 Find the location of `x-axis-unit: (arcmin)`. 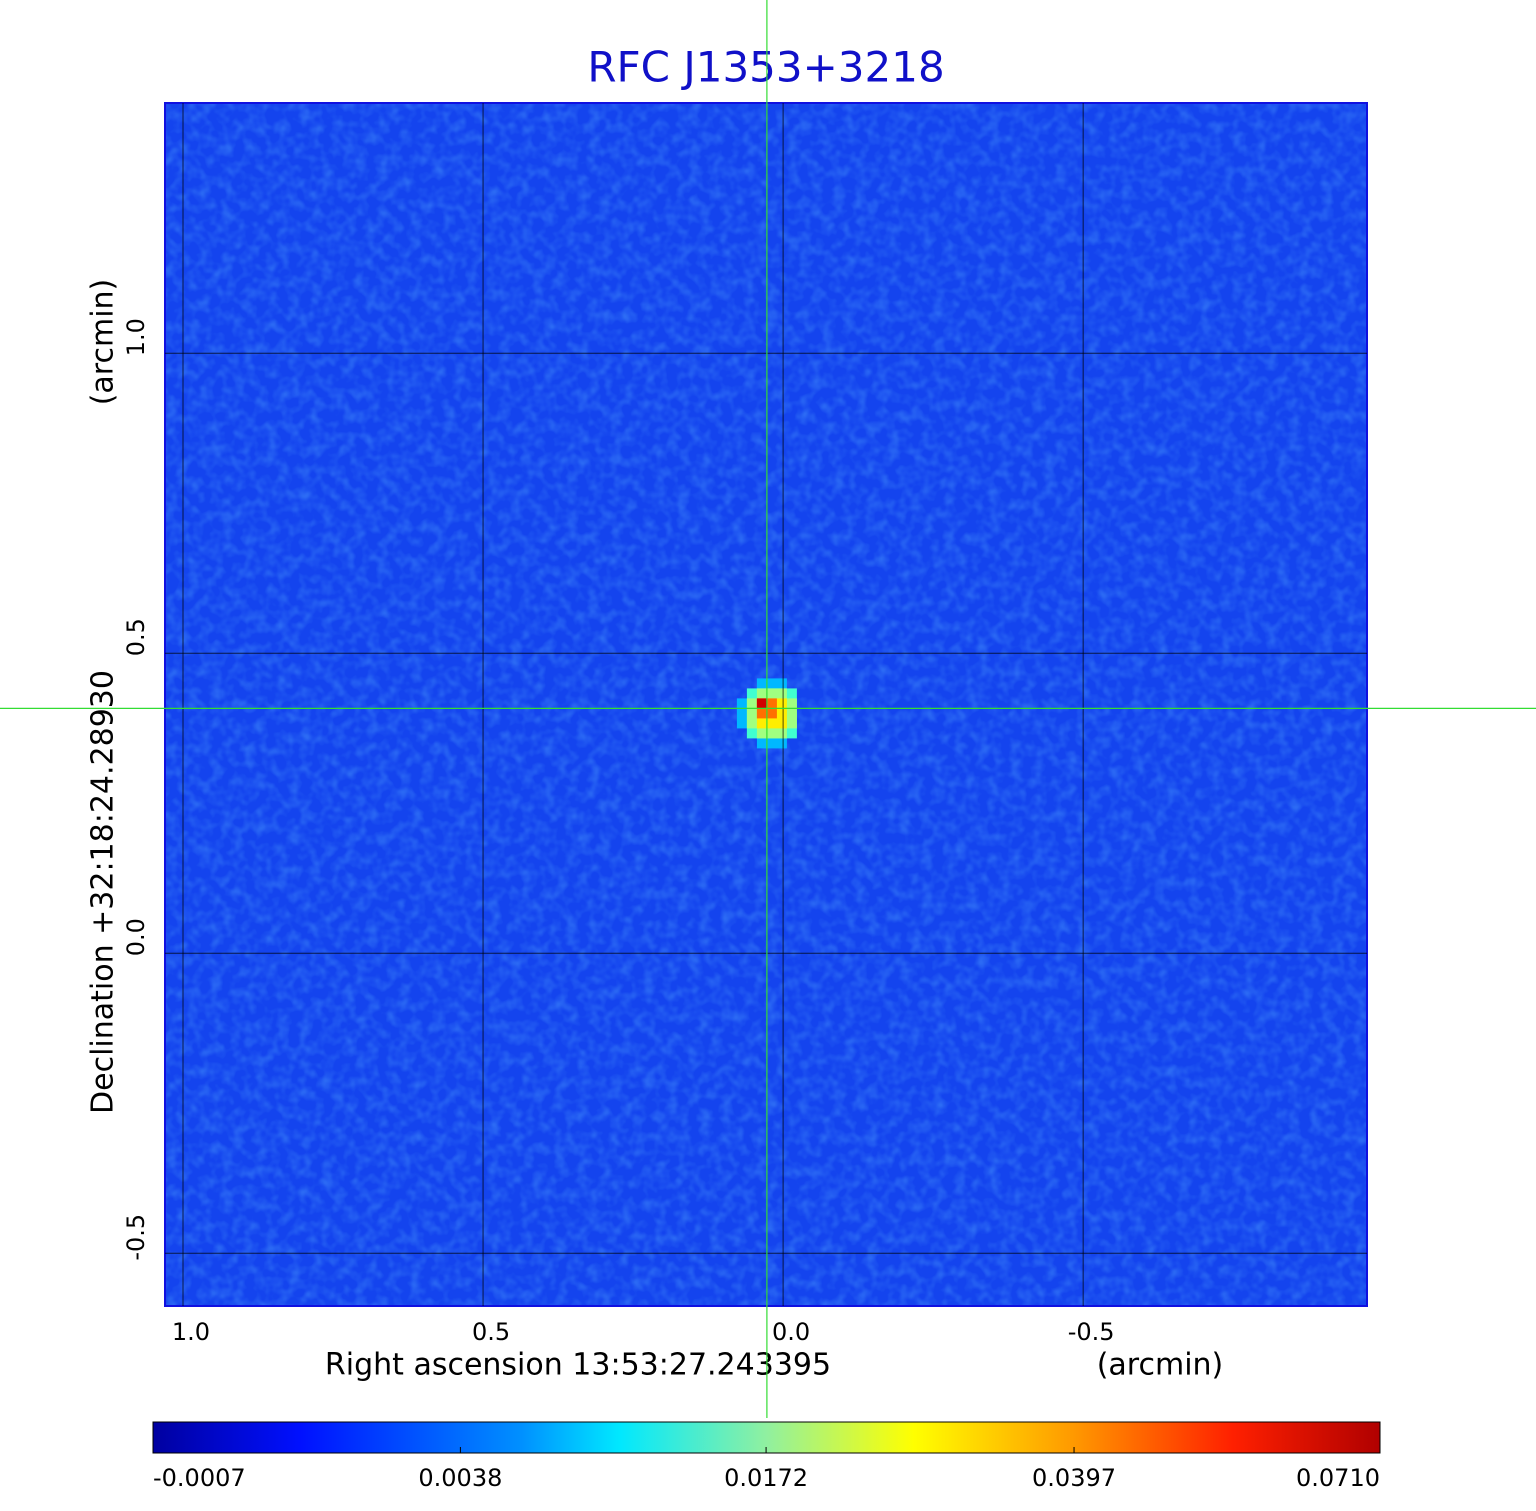

x-axis-unit: (arcmin) is located at coordinates (1160, 1365).